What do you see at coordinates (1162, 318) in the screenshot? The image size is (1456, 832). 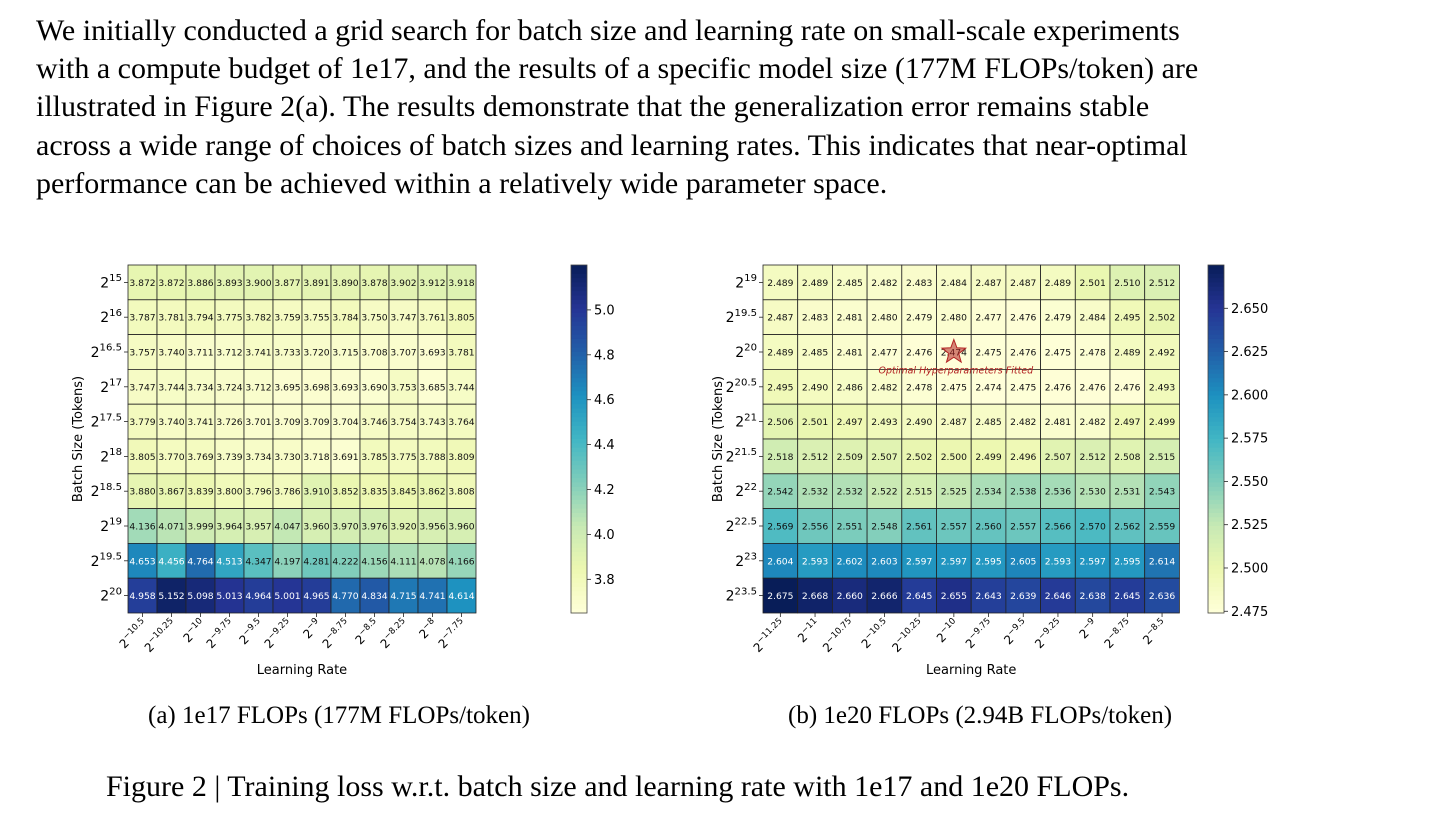 I see `cell-value-label: 2.502` at bounding box center [1162, 318].